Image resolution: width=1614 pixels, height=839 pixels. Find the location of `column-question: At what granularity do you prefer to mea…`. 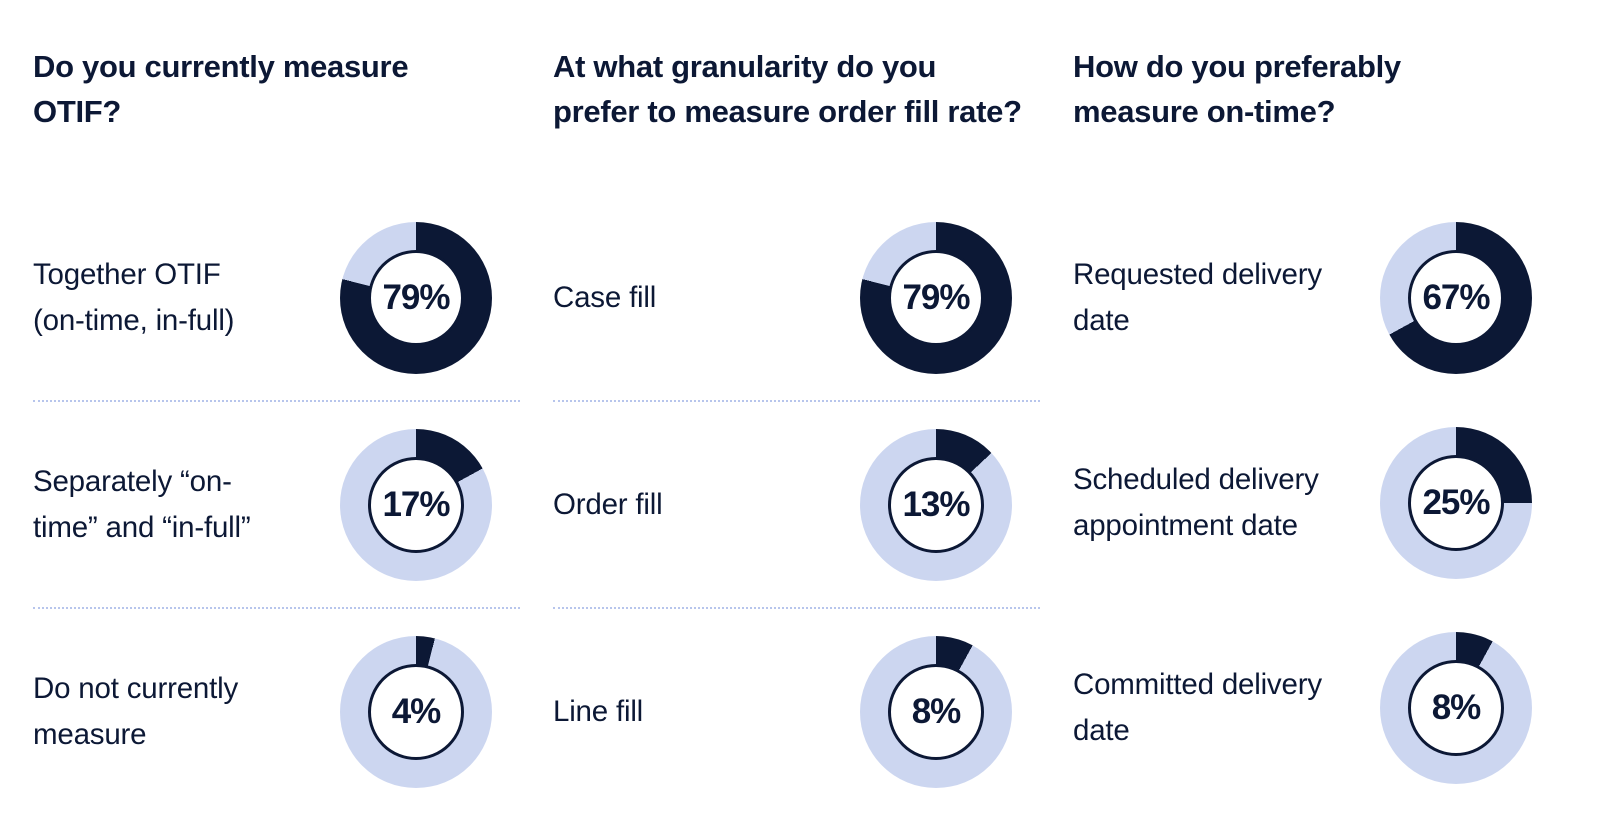

column-question: At what granularity do you prefer to mea… is located at coordinates (787, 89).